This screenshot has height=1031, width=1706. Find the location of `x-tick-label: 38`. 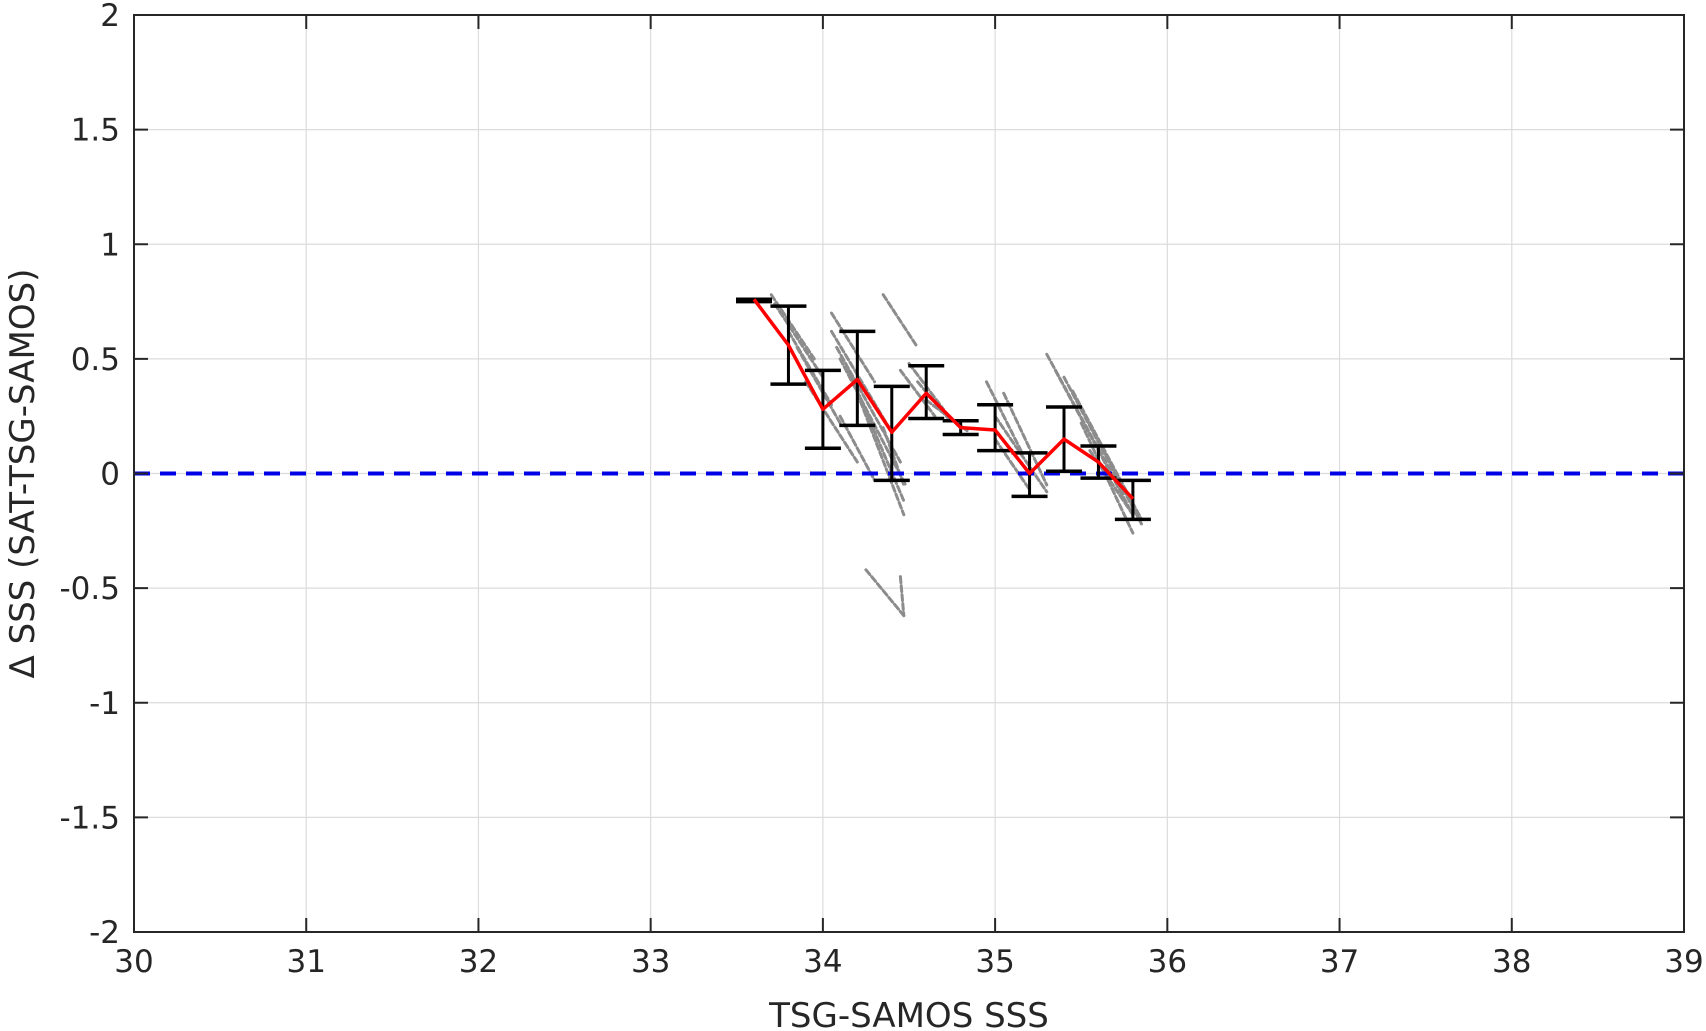

x-tick-label: 38 is located at coordinates (1511, 962).